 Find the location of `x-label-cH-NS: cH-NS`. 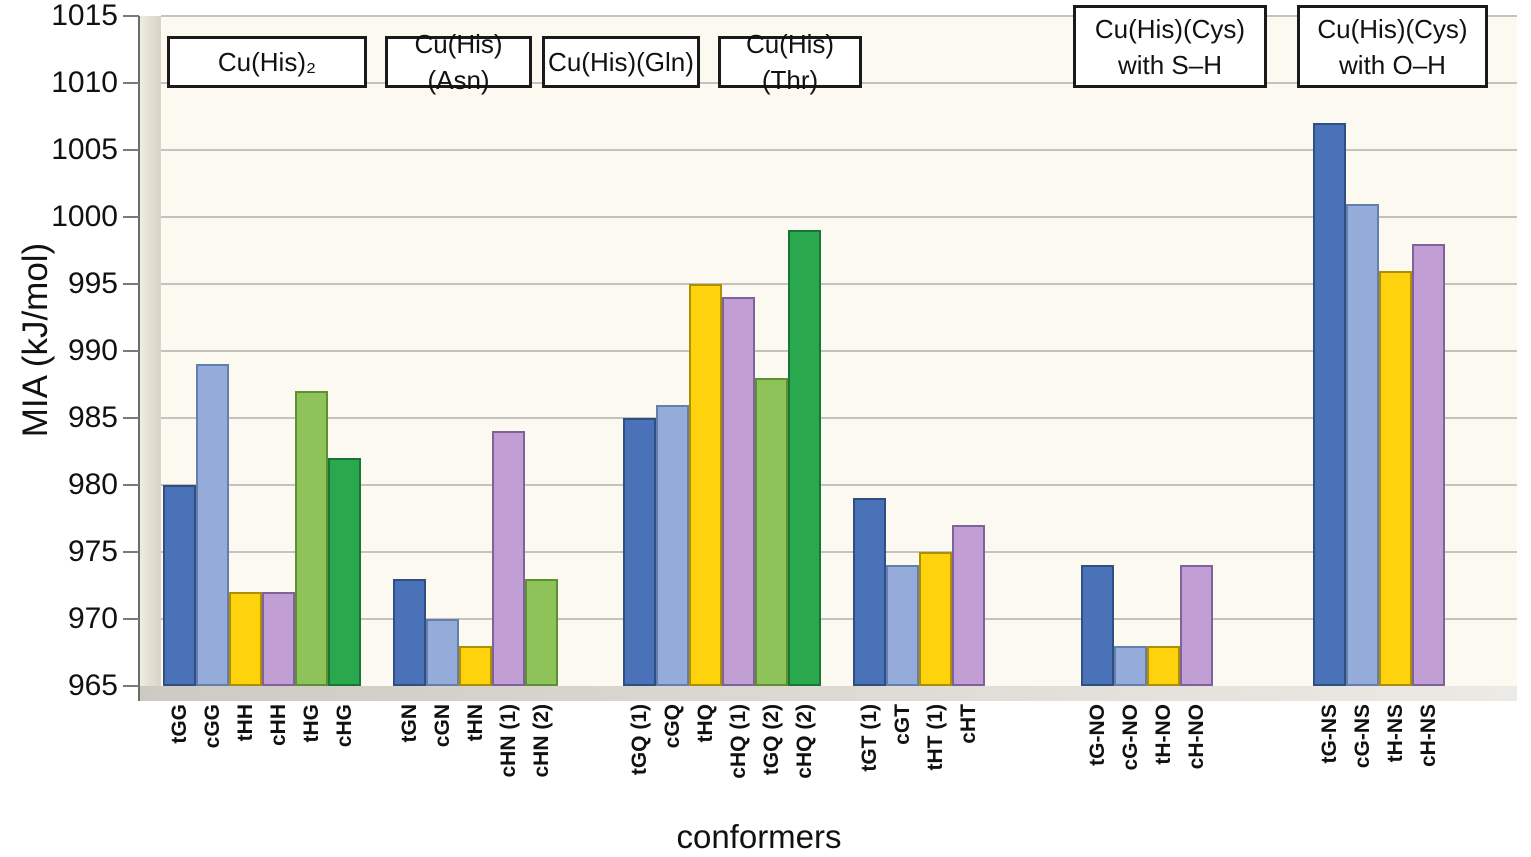

x-label-cH-NS: cH-NS is located at coordinates (1428, 736).